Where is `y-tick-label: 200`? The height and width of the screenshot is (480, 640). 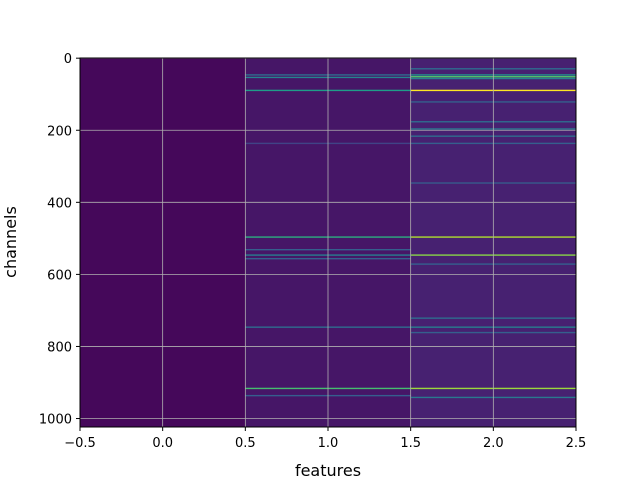
y-tick-label: 200 is located at coordinates (59, 131).